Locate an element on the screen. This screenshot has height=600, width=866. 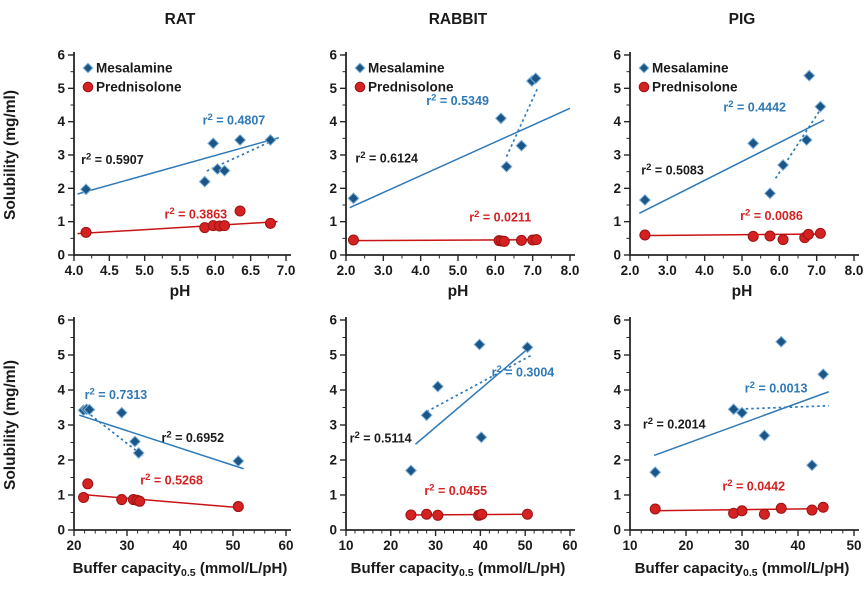
x-tick-label: 6.0 is located at coordinates (779, 270).